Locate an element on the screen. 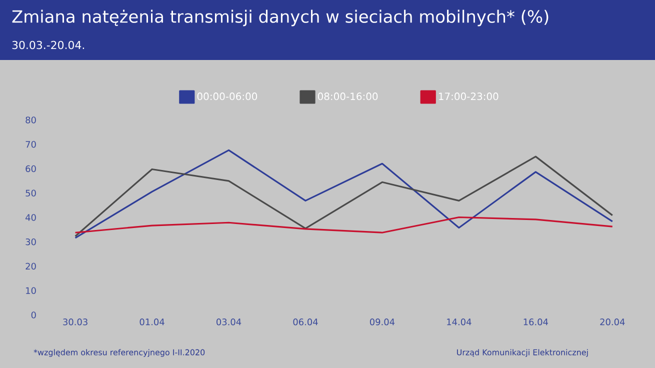  y-tick-label: 30 is located at coordinates (31, 242).